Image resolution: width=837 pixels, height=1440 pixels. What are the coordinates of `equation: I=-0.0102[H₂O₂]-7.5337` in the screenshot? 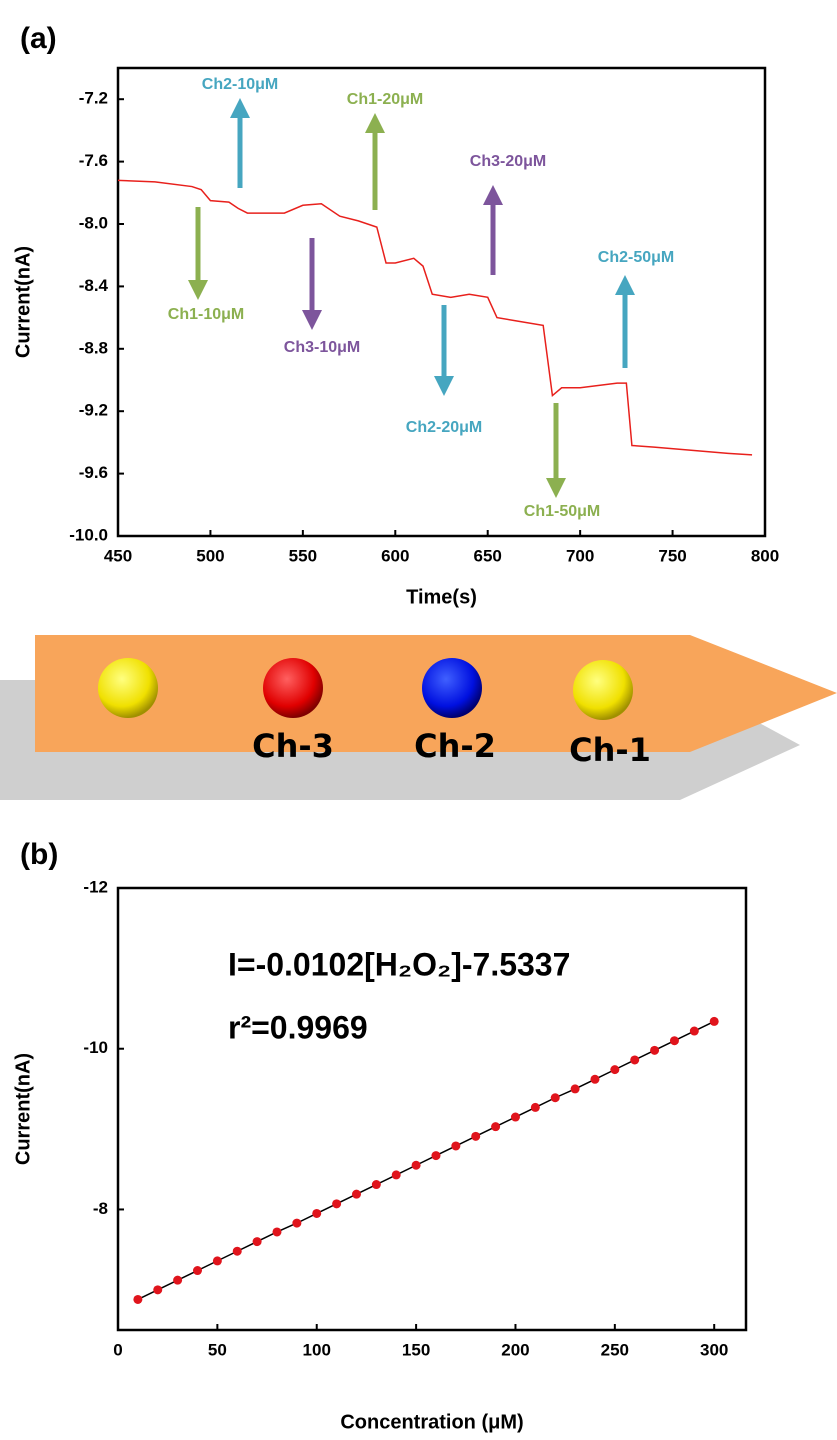 It's located at (399, 964).